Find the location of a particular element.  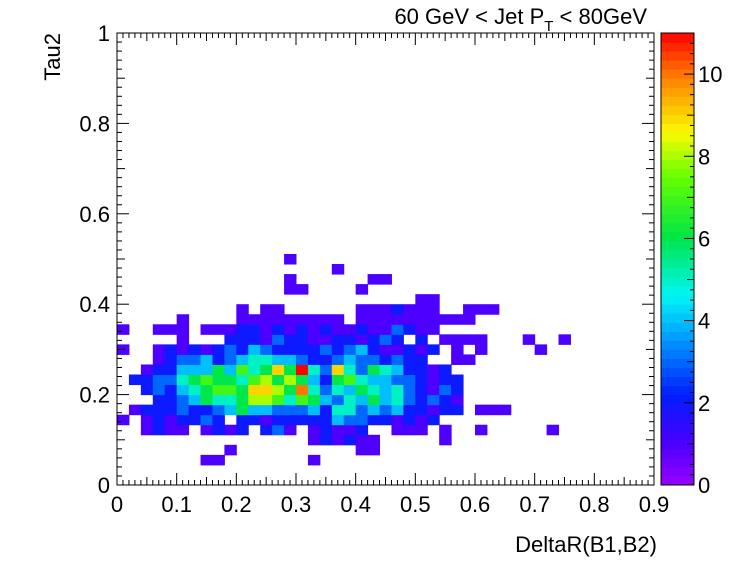

y-tick-label: 1 is located at coordinates (104, 33).